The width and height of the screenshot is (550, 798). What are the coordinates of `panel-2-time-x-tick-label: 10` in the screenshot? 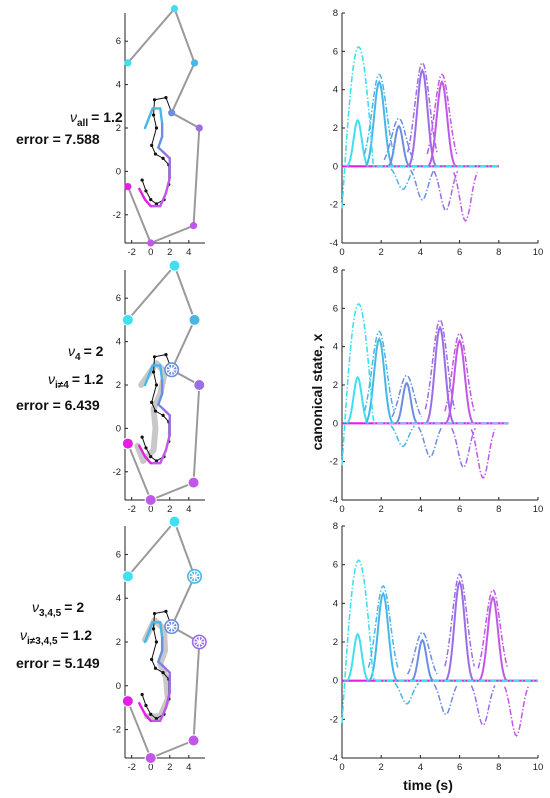 It's located at (538, 509).